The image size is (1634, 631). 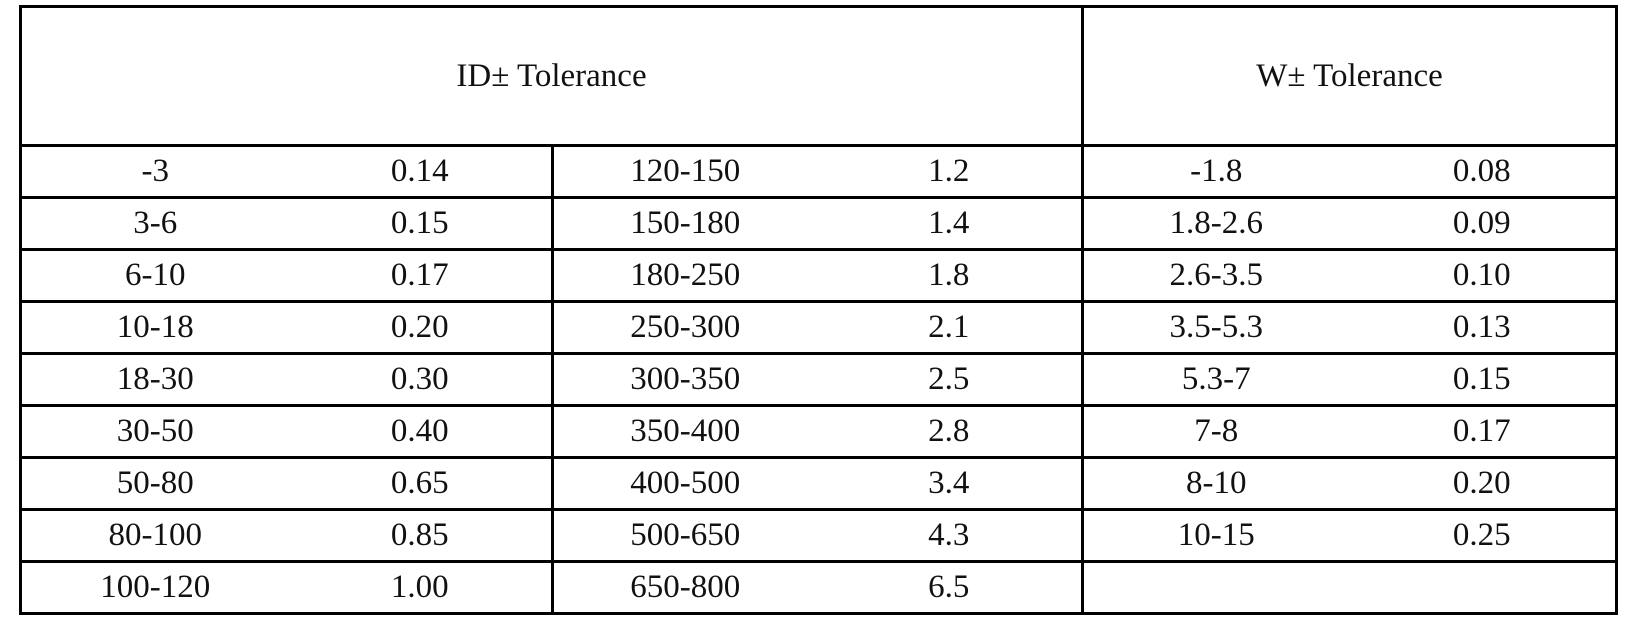 I want to click on id-tolerance-cell: 2.1, so click(x=949, y=327).